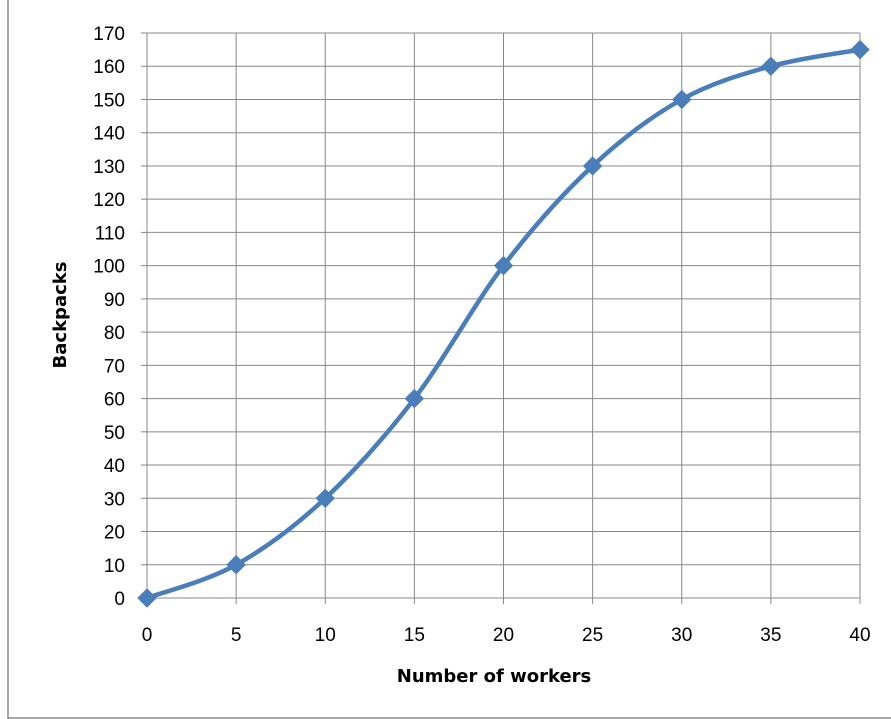 Image resolution: width=891 pixels, height=719 pixels. I want to click on y-tick-label: 60, so click(114, 400).